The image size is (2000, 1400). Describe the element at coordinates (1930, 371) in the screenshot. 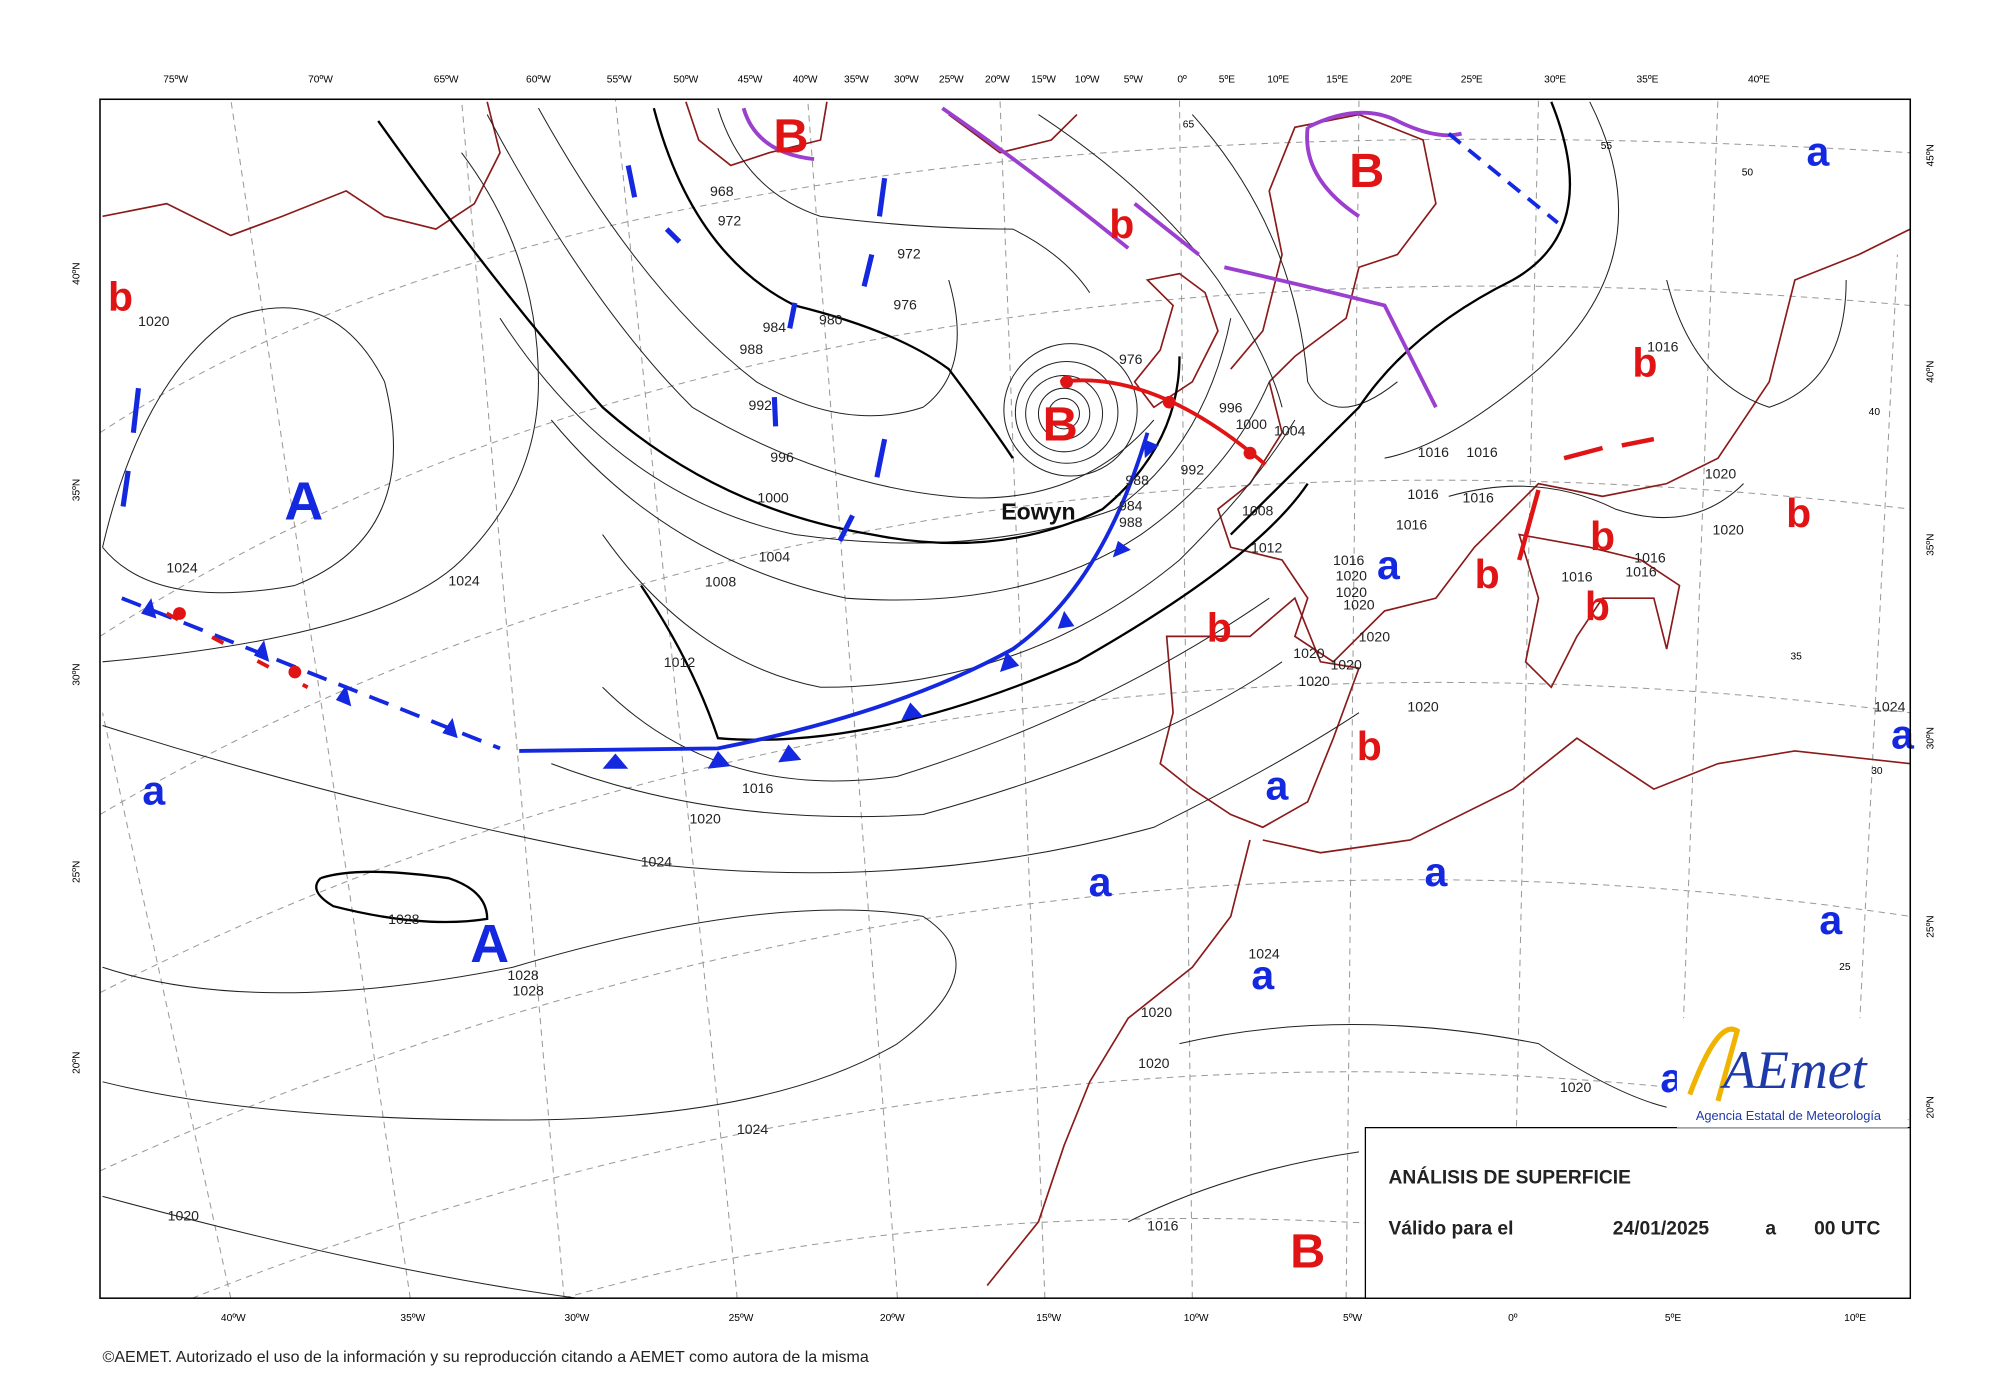

I see `right-lat-label: 40ºN` at that location.